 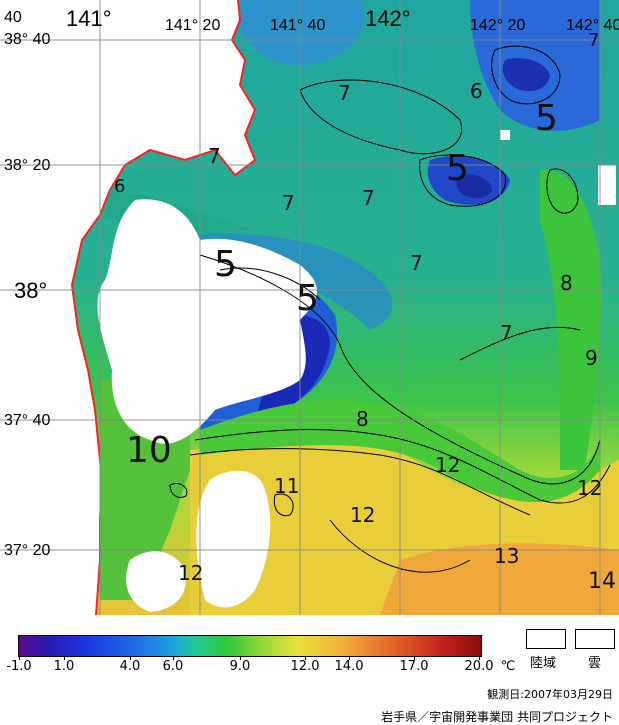 I want to click on land-label: 陸域, so click(x=543, y=663).